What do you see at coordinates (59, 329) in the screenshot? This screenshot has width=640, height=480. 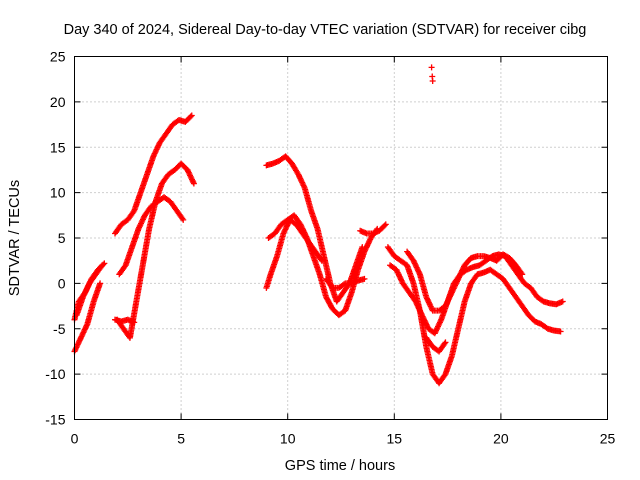 I see `y-tick-label: -5` at bounding box center [59, 329].